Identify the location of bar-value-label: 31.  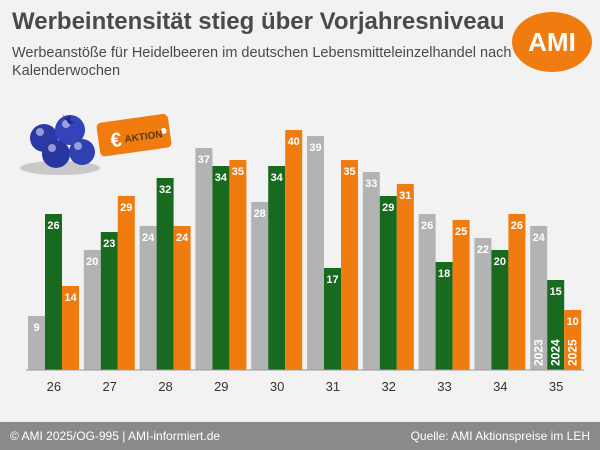
(405, 196).